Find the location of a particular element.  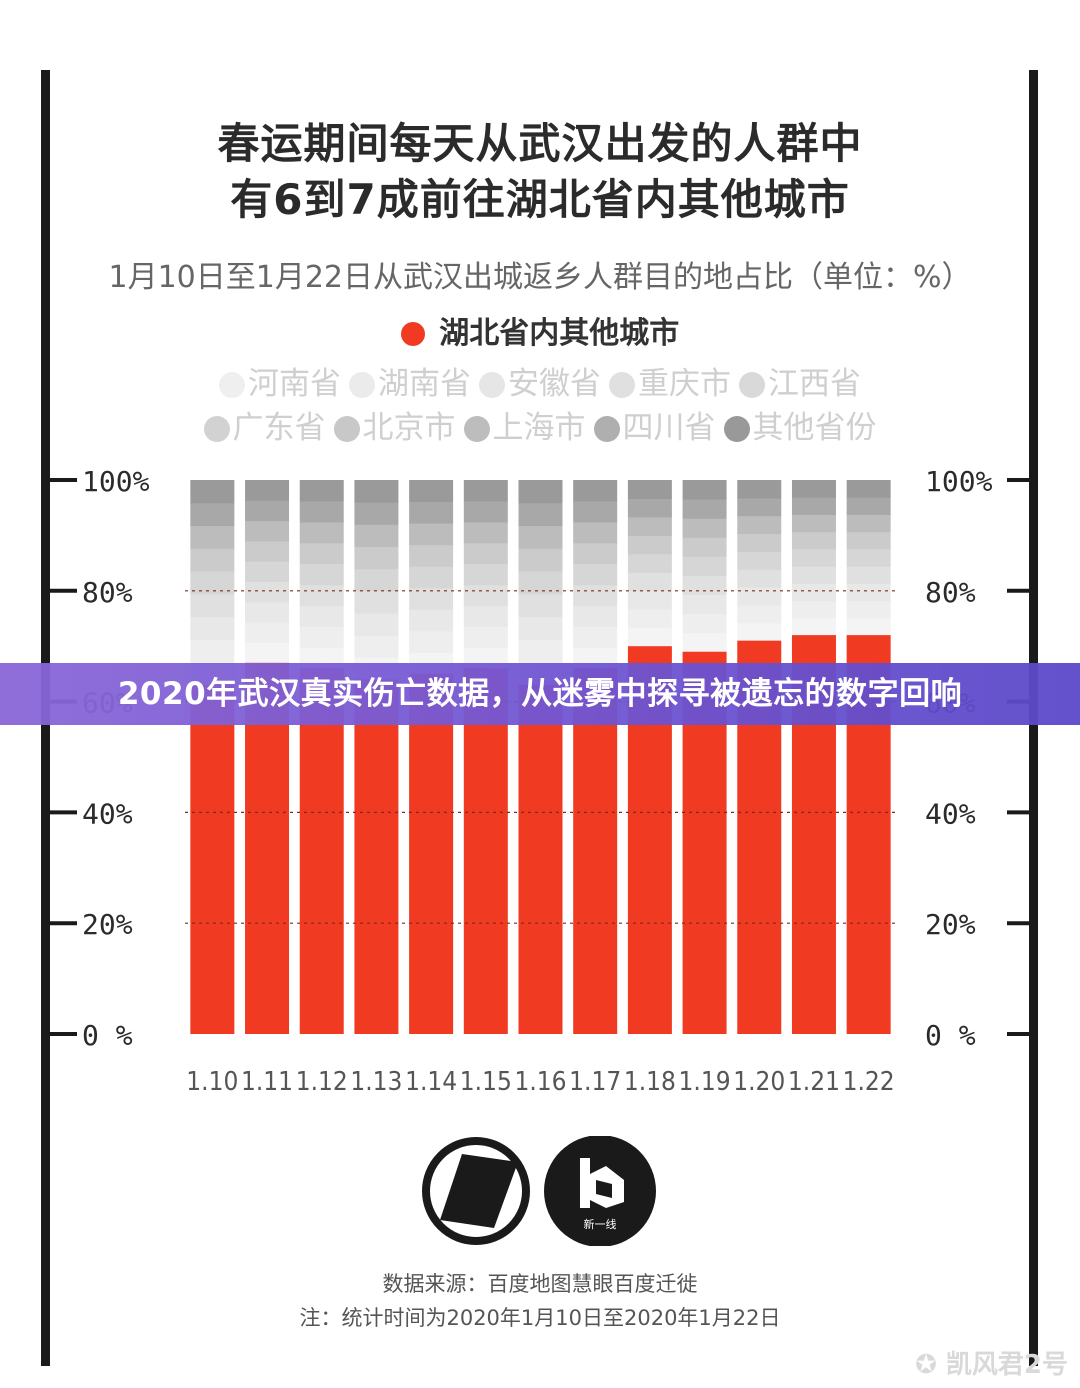

y-tick-label-left: 0 % is located at coordinates (107, 1035).